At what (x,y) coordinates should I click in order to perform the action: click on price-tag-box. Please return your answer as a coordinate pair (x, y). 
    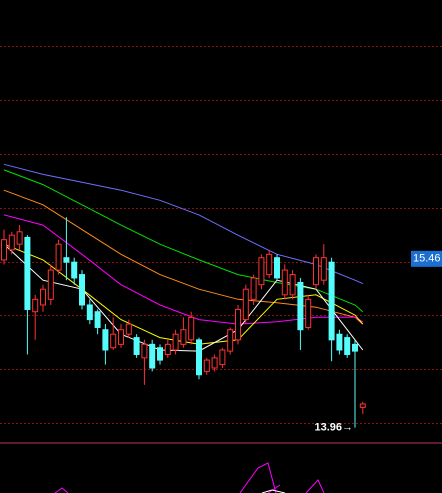
    Looking at the image, I should click on (426, 258).